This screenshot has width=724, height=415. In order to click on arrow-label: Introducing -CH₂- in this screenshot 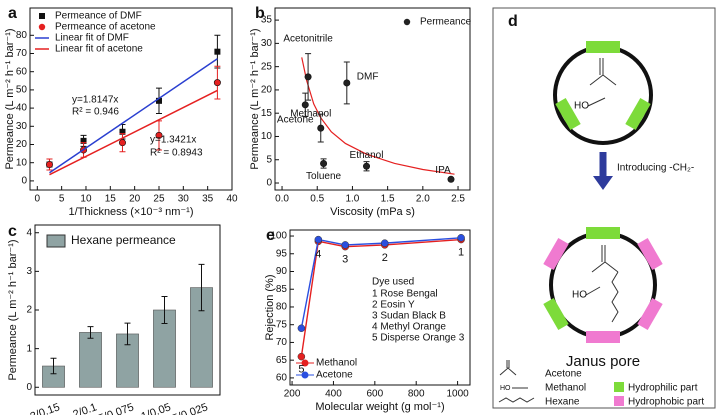, I will do `click(655, 168)`.